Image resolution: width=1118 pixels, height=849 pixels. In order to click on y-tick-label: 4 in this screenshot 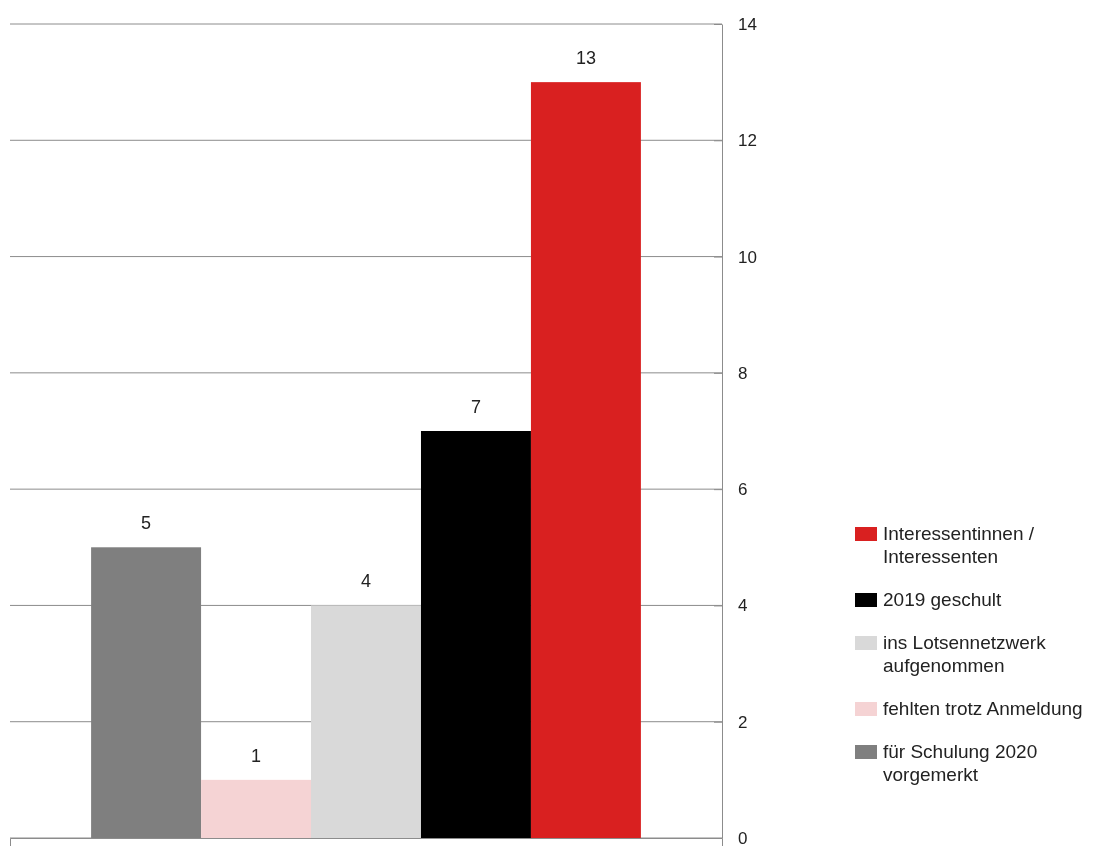, I will do `click(743, 606)`.